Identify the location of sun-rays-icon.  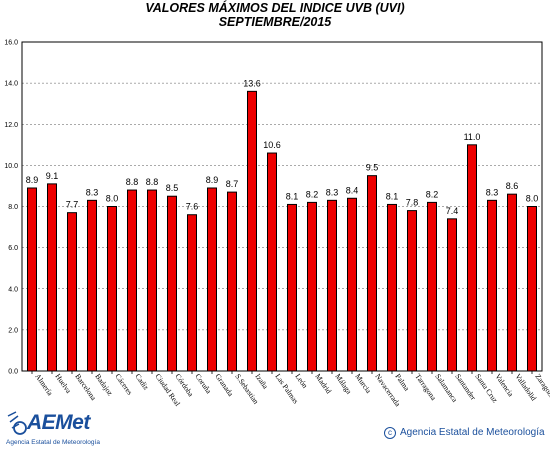
(17, 423).